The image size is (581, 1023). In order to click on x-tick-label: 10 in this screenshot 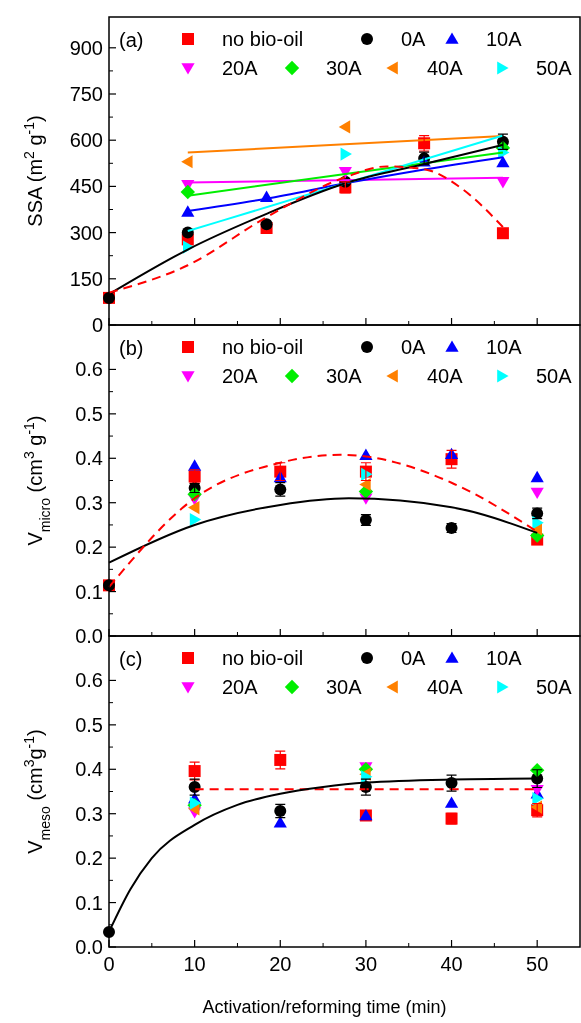, I will do `click(194, 964)`.